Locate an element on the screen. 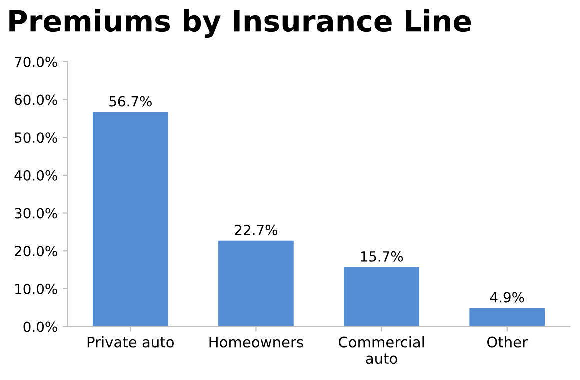 Image resolution: width=580 pixels, height=380 pixels. data-label: 22.7% is located at coordinates (256, 230).